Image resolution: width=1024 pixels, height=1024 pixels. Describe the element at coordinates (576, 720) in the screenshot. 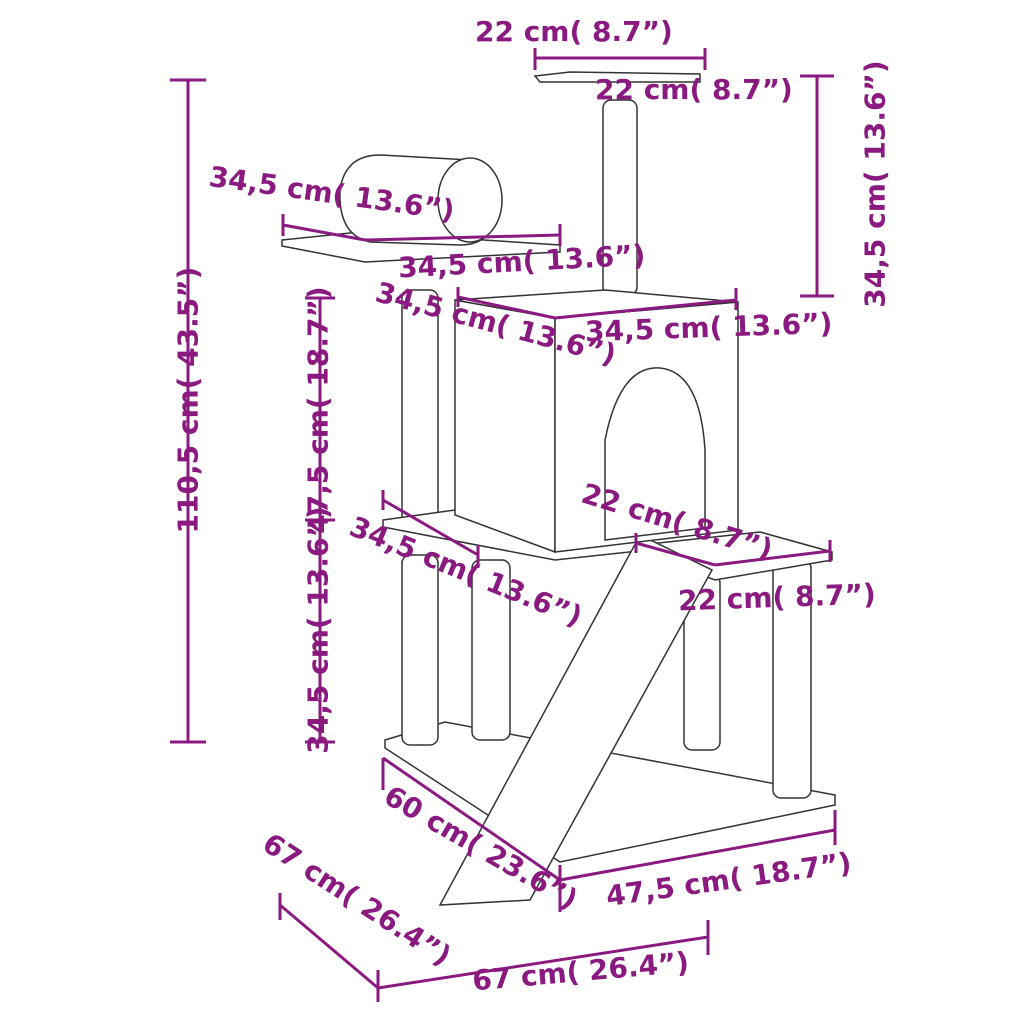

I see `ramp` at that location.